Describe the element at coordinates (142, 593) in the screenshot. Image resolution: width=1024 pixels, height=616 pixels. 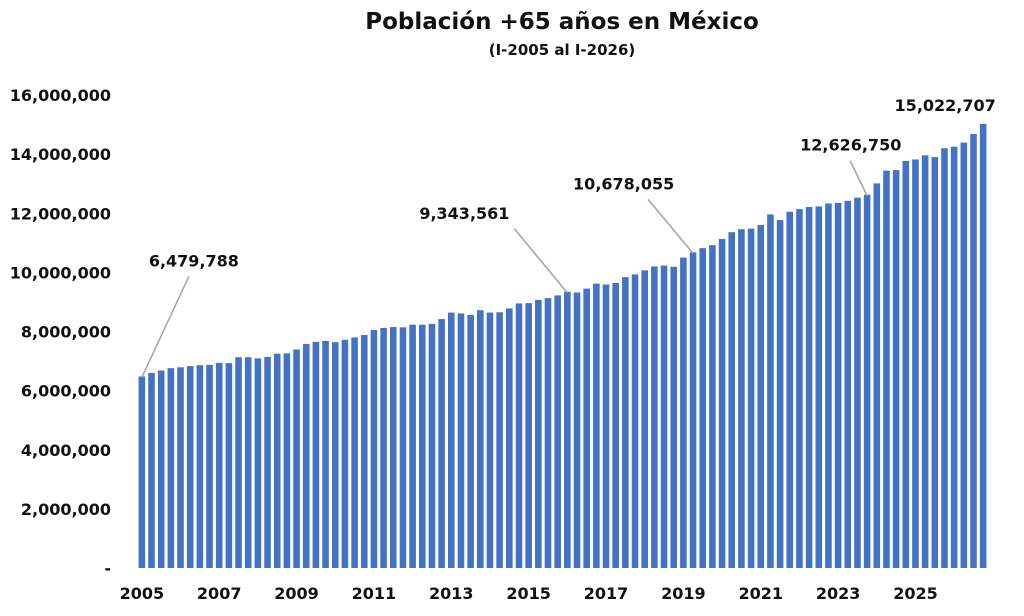
I see `x-tick-label: 2005` at that location.